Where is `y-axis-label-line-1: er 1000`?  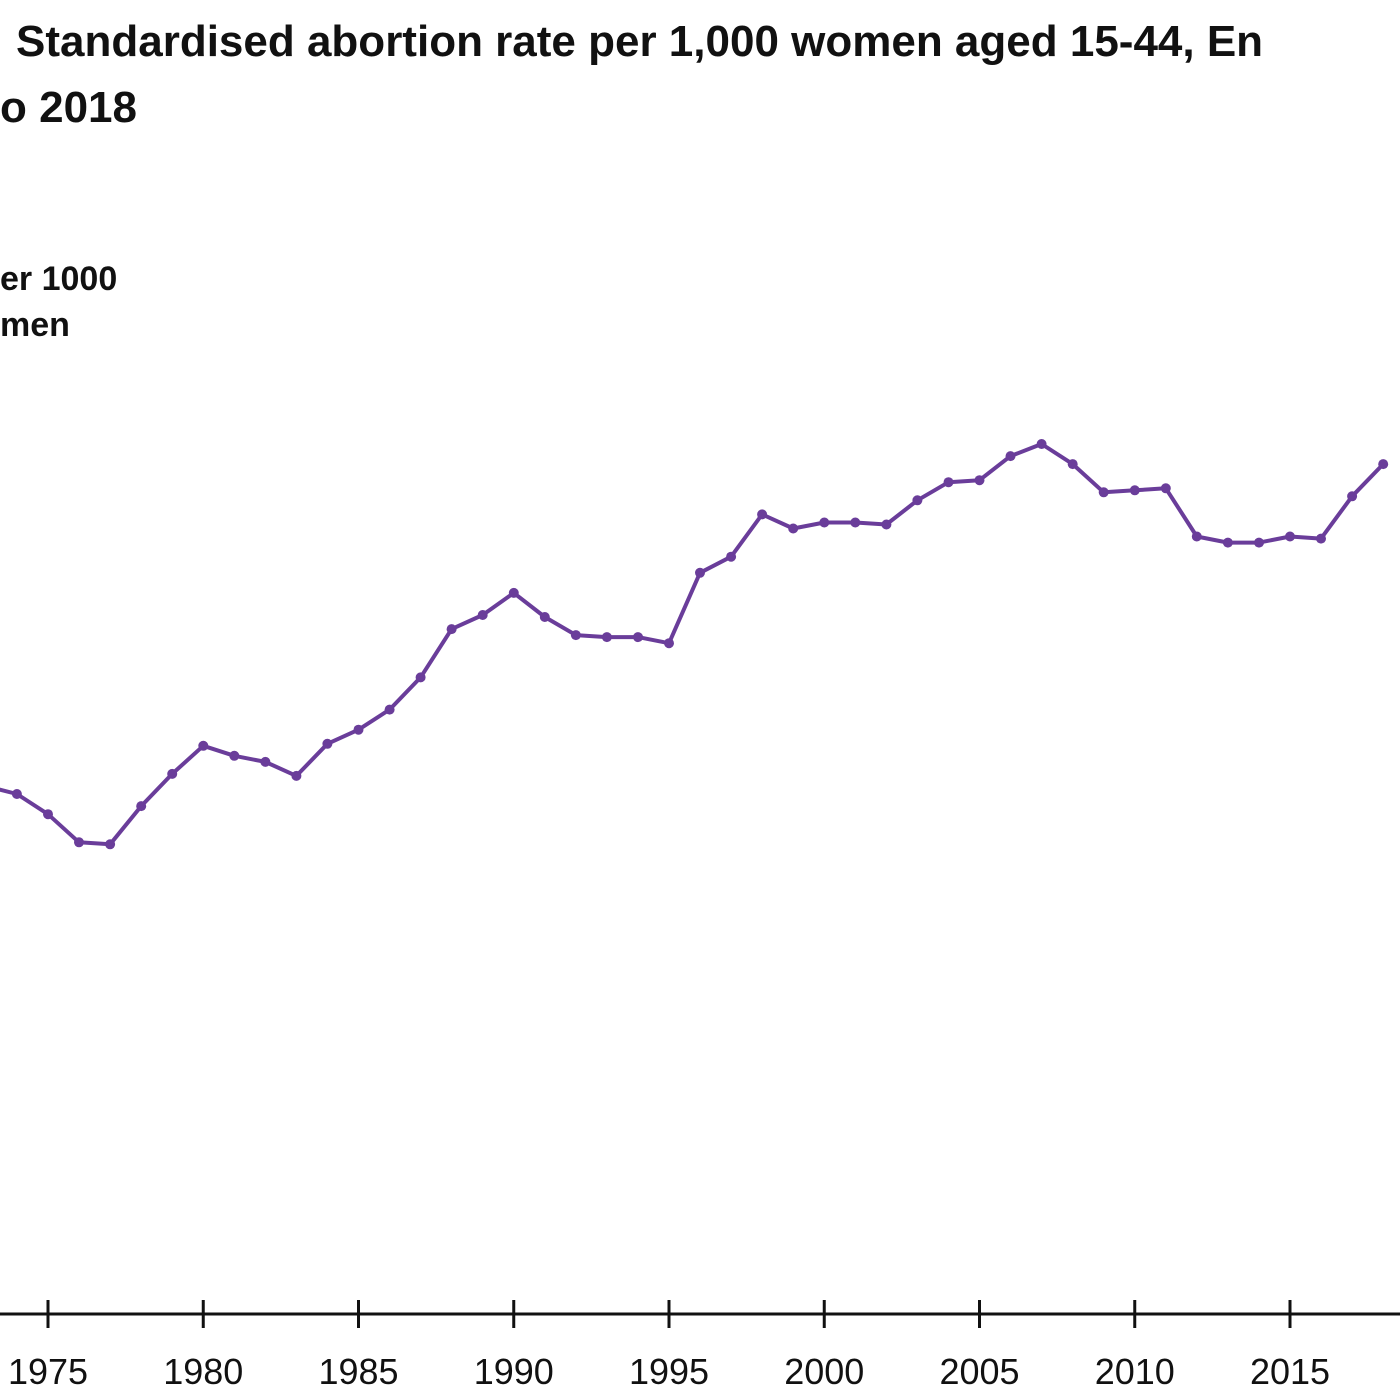
y-axis-label-line-1: er 1000 is located at coordinates (59, 279).